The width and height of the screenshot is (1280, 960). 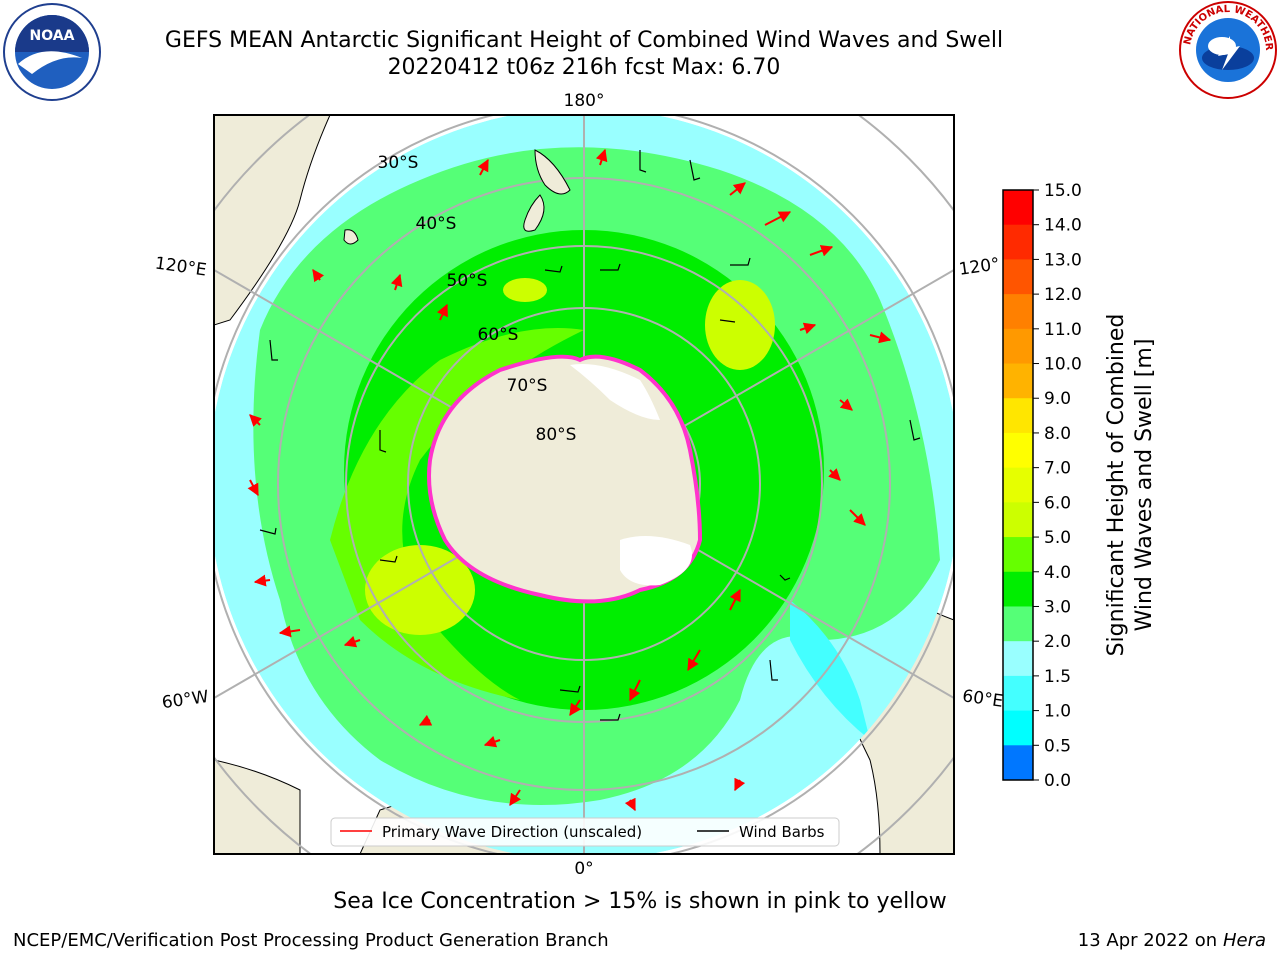 What do you see at coordinates (1057, 677) in the screenshot?
I see `colorbar-tick-label: 1.5` at bounding box center [1057, 677].